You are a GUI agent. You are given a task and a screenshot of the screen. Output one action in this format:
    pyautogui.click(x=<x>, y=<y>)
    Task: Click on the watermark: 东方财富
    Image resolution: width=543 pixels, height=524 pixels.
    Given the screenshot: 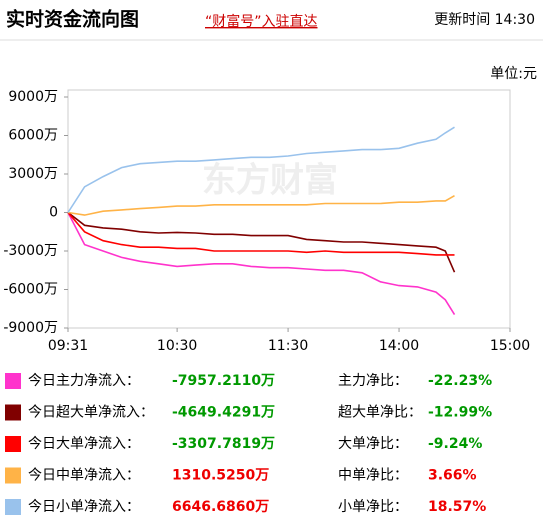 What is the action you would take?
    pyautogui.click(x=270, y=181)
    